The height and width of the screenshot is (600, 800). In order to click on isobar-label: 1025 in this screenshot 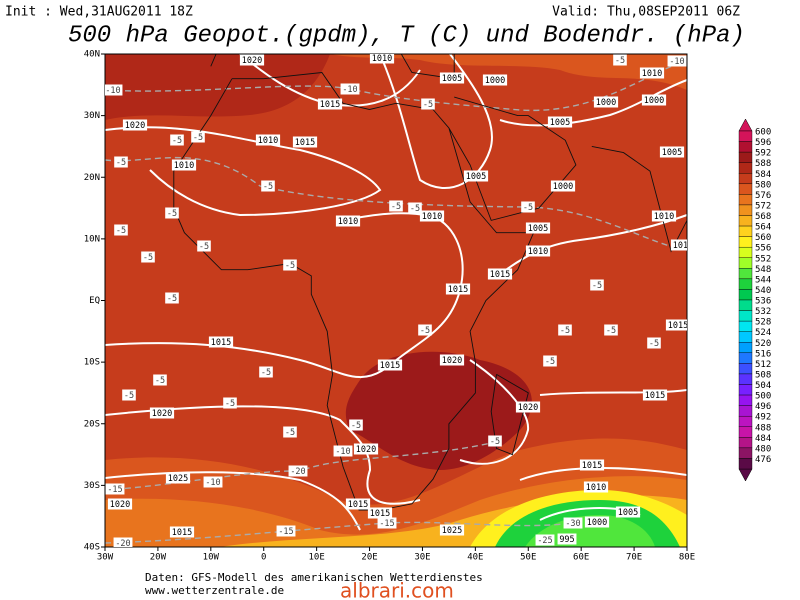, I will do `click(452, 531)`.